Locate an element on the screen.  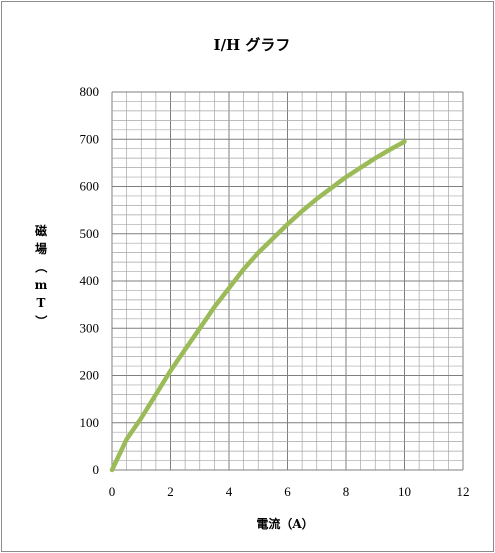
y-axis-label-char: 場 is located at coordinates (41, 248).